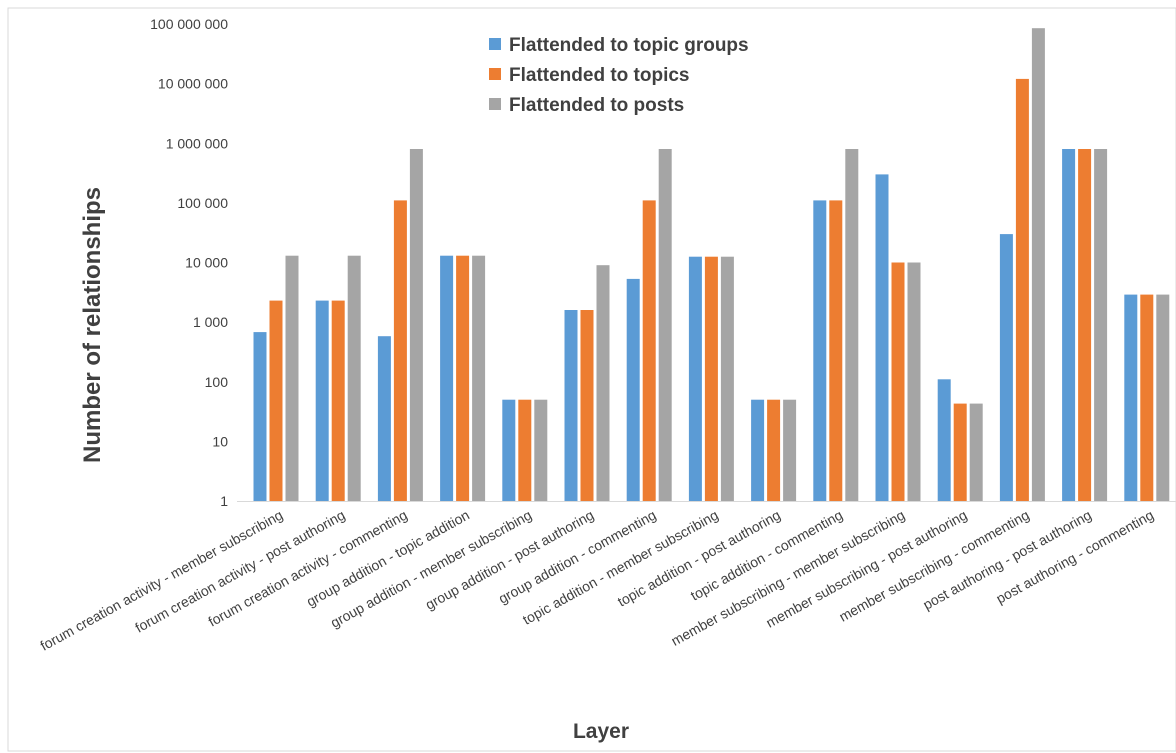 The image size is (1176, 753). What do you see at coordinates (202, 203) in the screenshot?
I see `y-tick-label: 100 000` at bounding box center [202, 203].